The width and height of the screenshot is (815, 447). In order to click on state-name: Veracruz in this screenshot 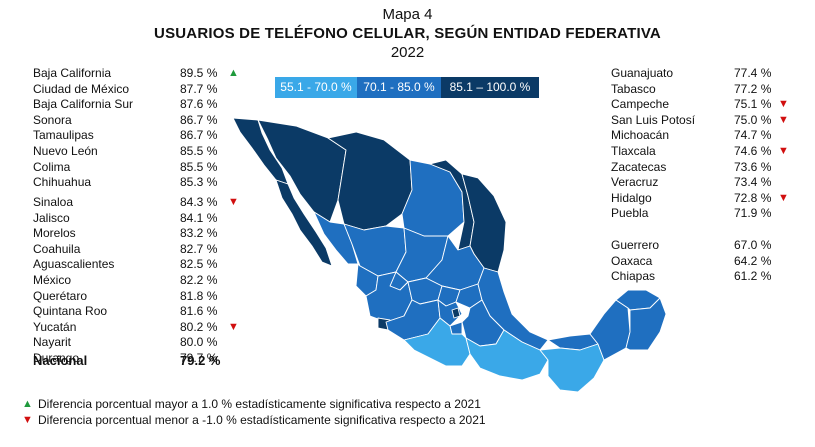, I will do `click(635, 182)`.